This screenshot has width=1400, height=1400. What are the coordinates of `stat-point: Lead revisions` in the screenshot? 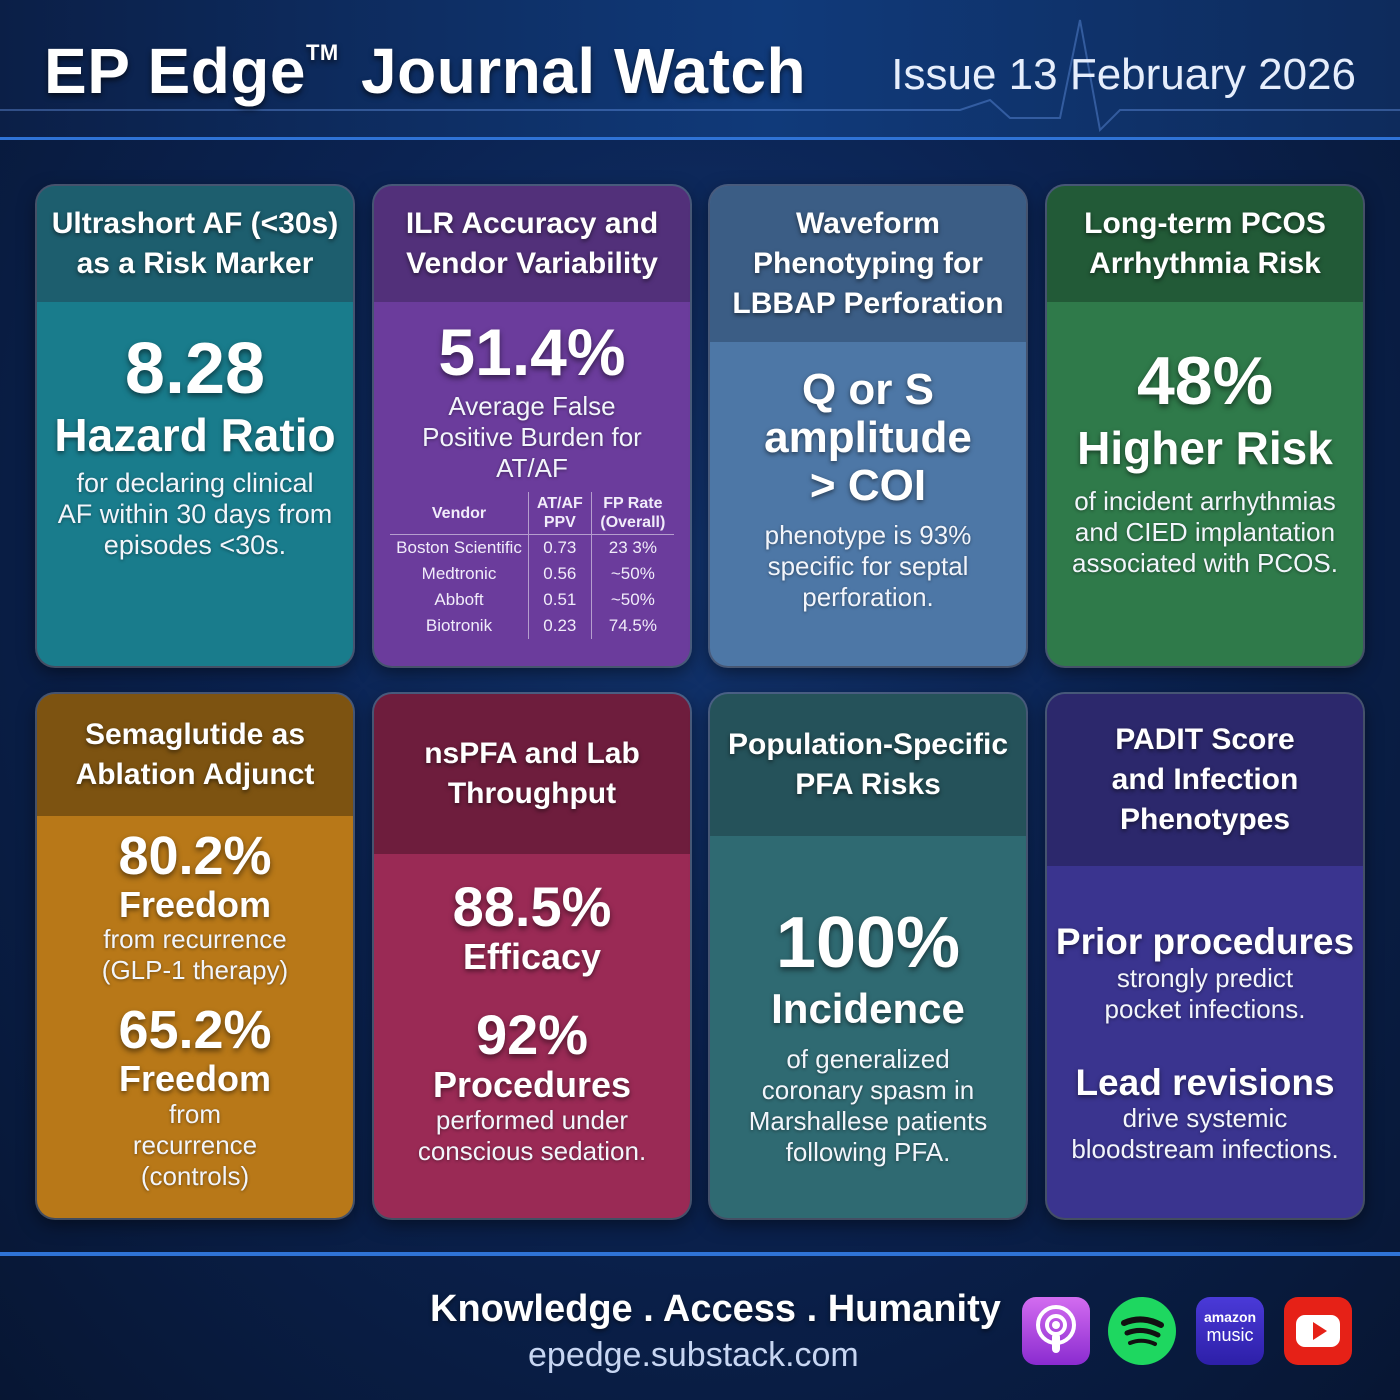 It's located at (1205, 1082).